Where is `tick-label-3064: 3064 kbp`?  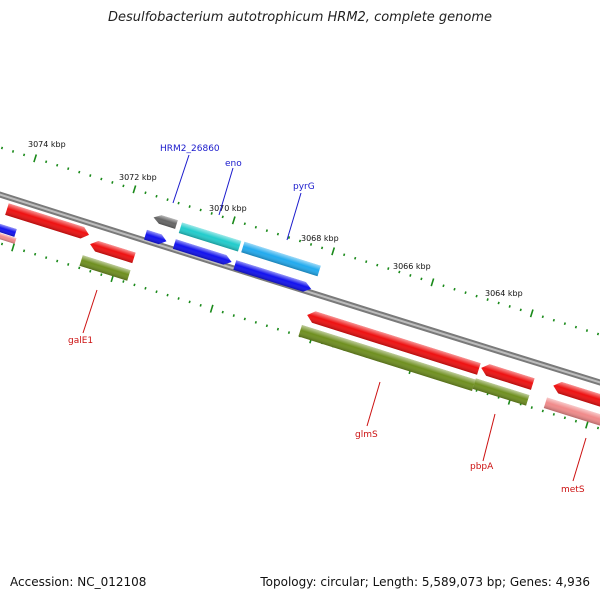
tick-label-3064: 3064 kbp is located at coordinates (504, 293).